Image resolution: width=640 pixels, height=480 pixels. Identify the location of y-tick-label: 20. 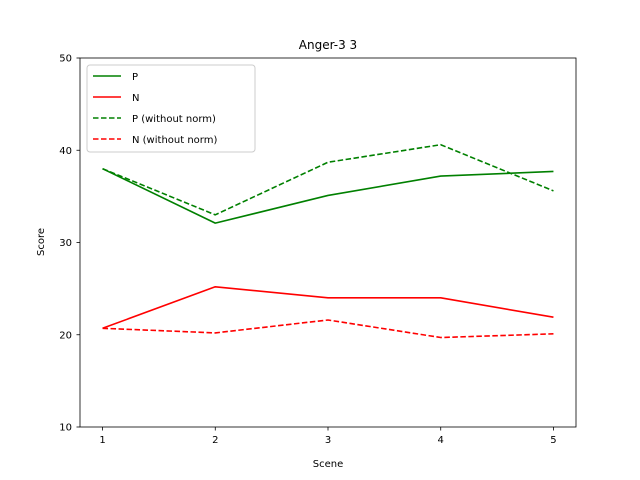
(65, 335).